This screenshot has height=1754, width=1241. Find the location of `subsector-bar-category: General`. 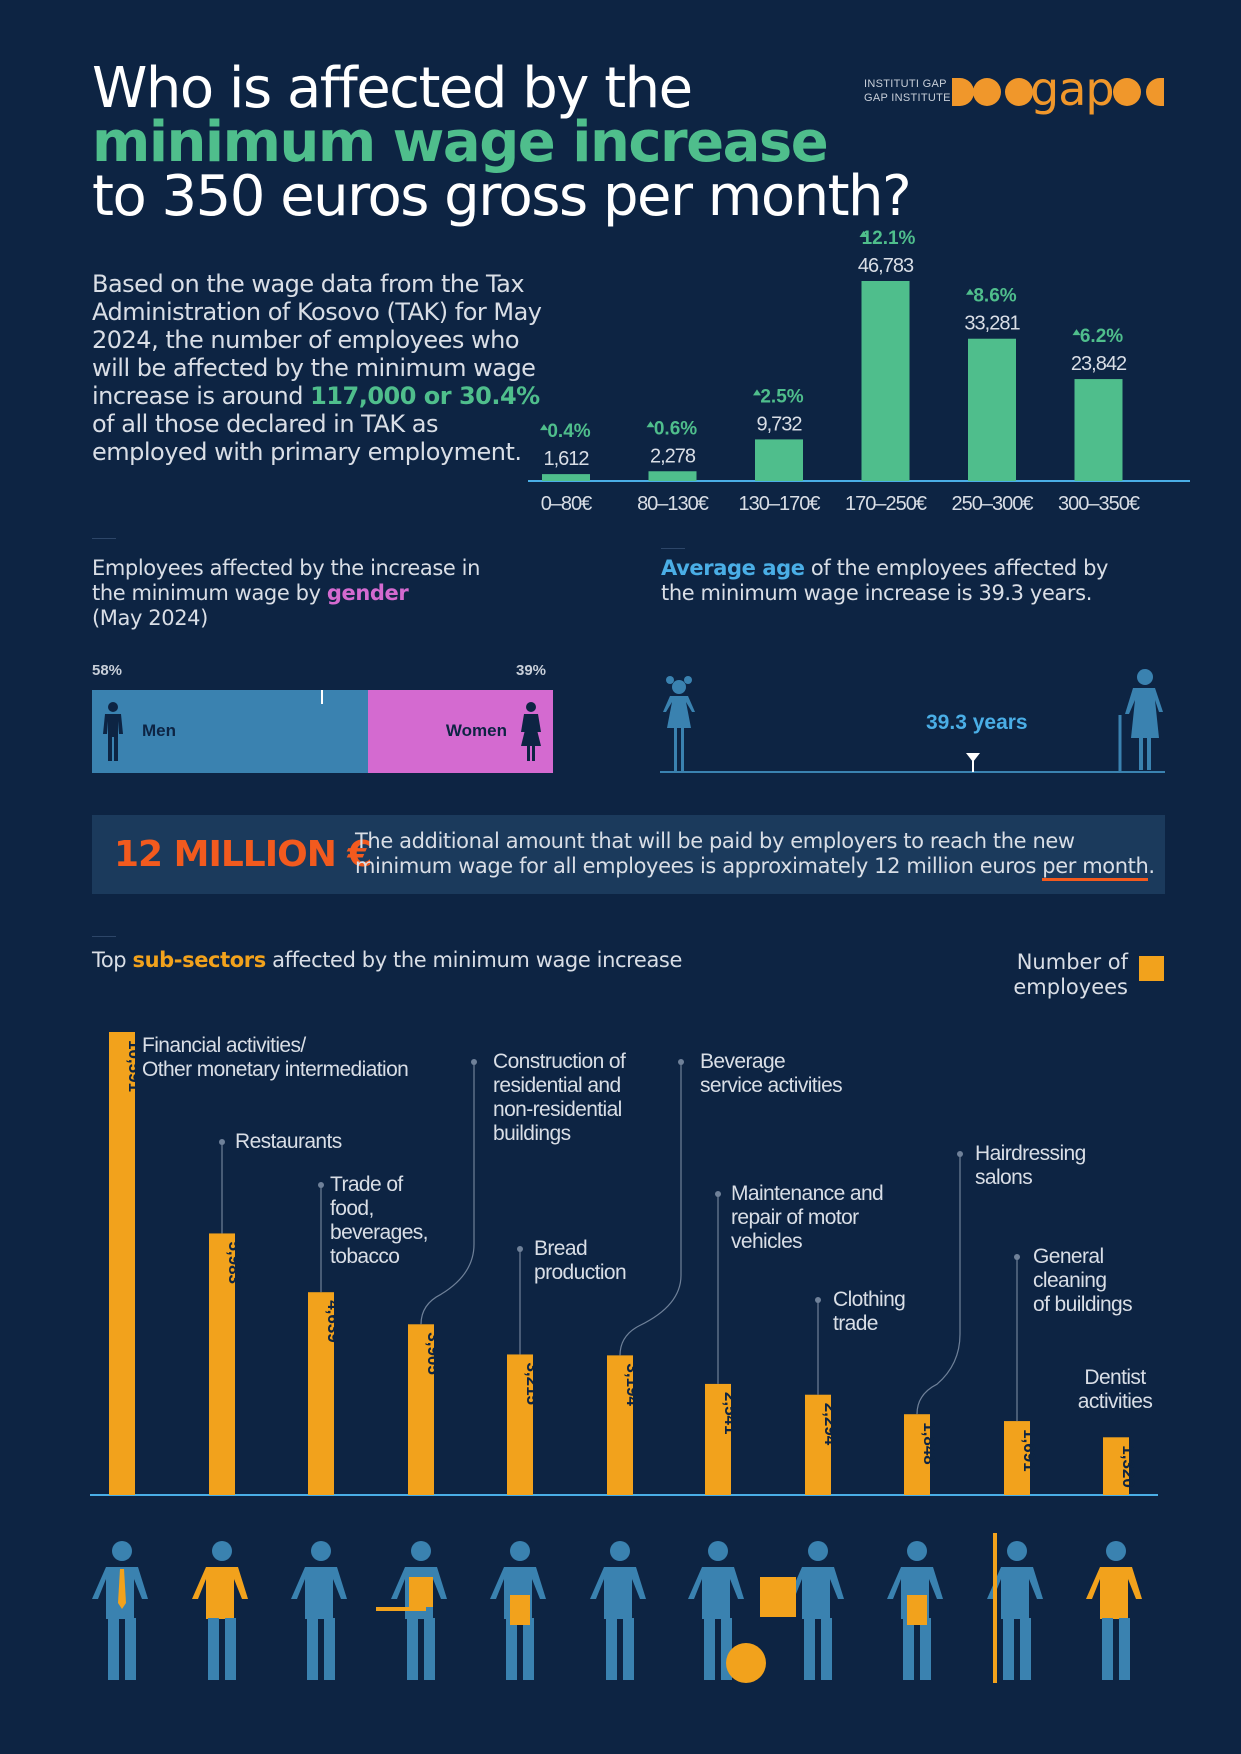

subsector-bar-category: General is located at coordinates (1068, 1256).